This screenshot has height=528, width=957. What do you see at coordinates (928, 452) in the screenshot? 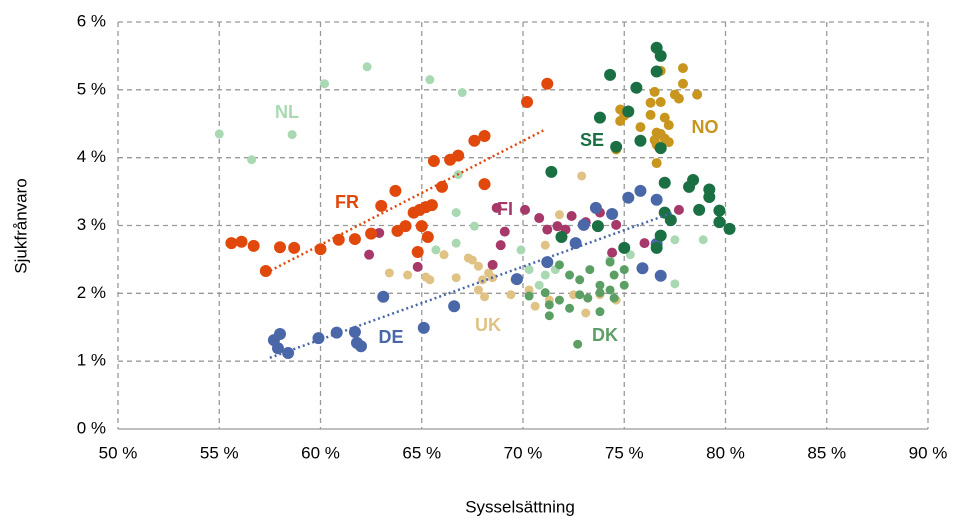
I see `x-tick-label: 90 %` at bounding box center [928, 452].